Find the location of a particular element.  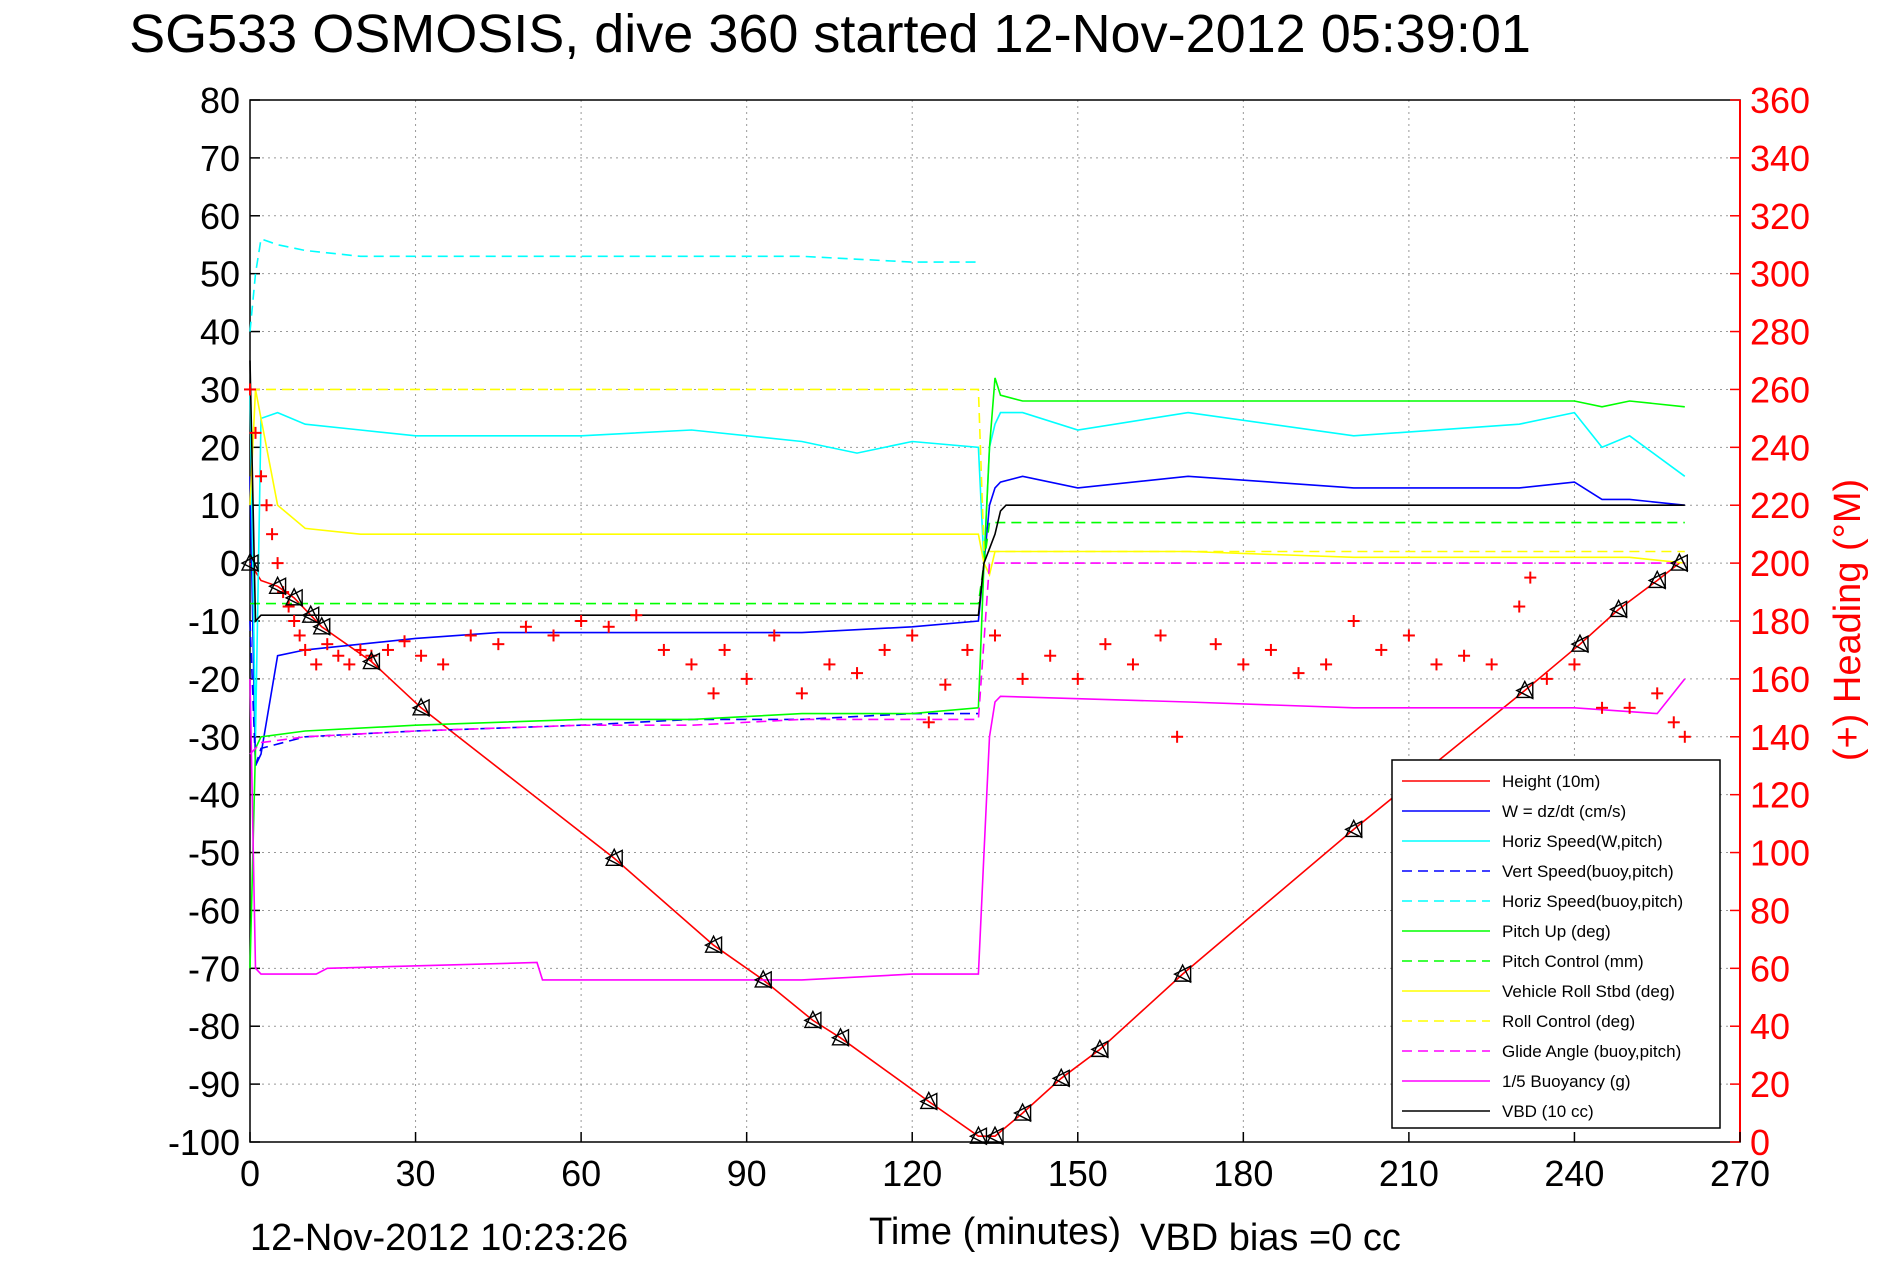

x-tick-label: 150 is located at coordinates (1078, 1173).